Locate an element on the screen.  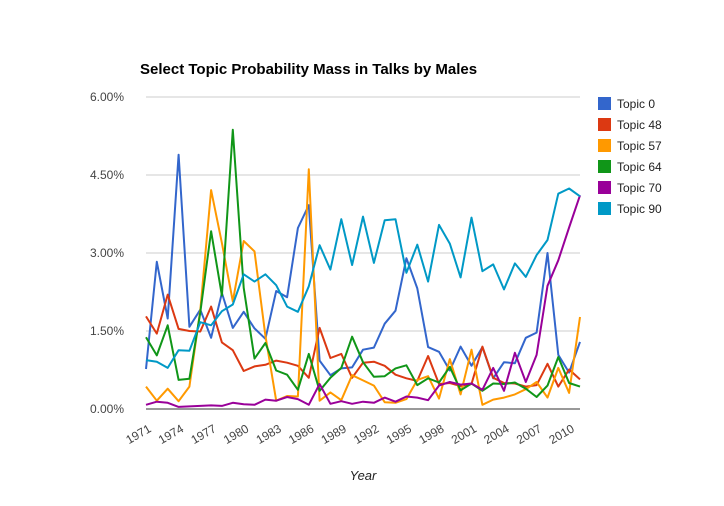
legend-label: Topic 90 is located at coordinates (639, 209).